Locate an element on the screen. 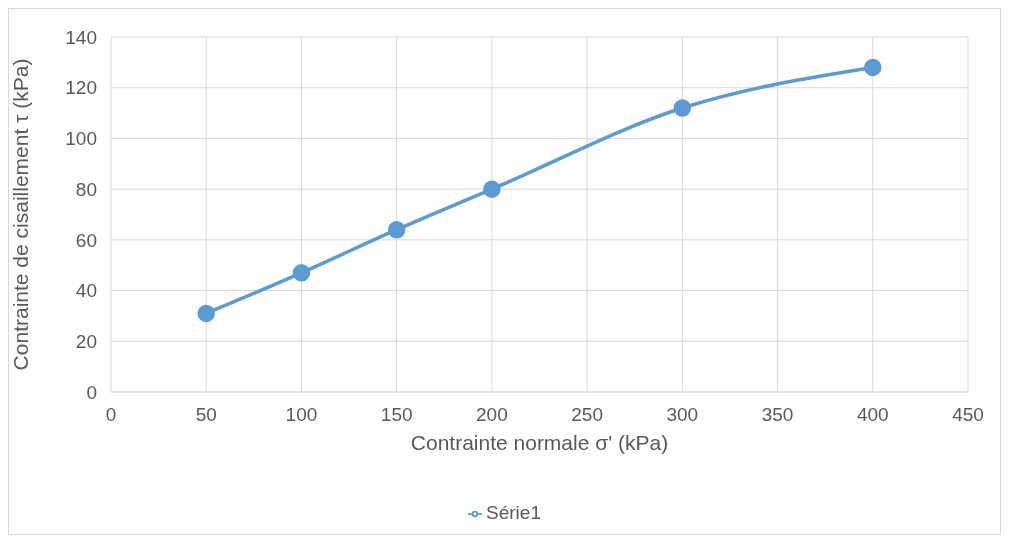 This screenshot has width=1009, height=543. y-tick-label: 140 is located at coordinates (81, 37).